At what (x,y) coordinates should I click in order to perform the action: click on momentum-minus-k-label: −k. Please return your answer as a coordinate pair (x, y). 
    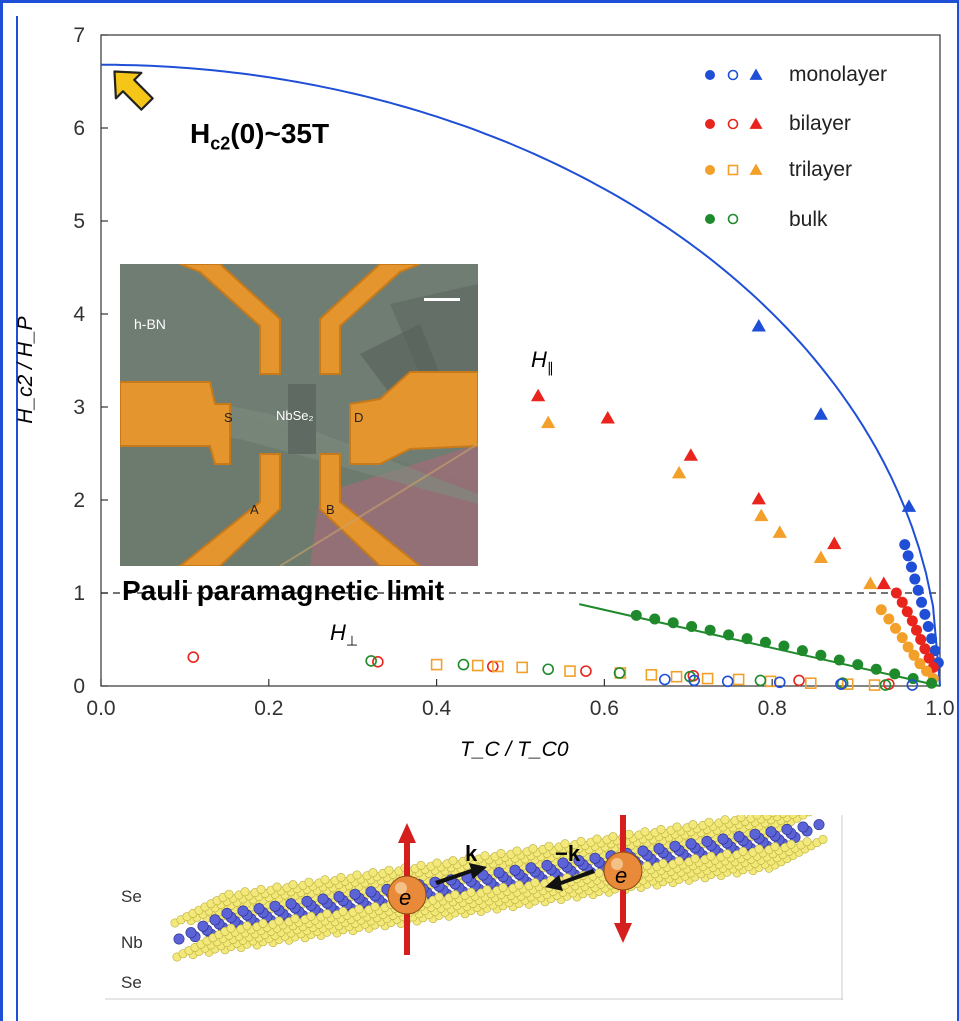
    Looking at the image, I should click on (568, 853).